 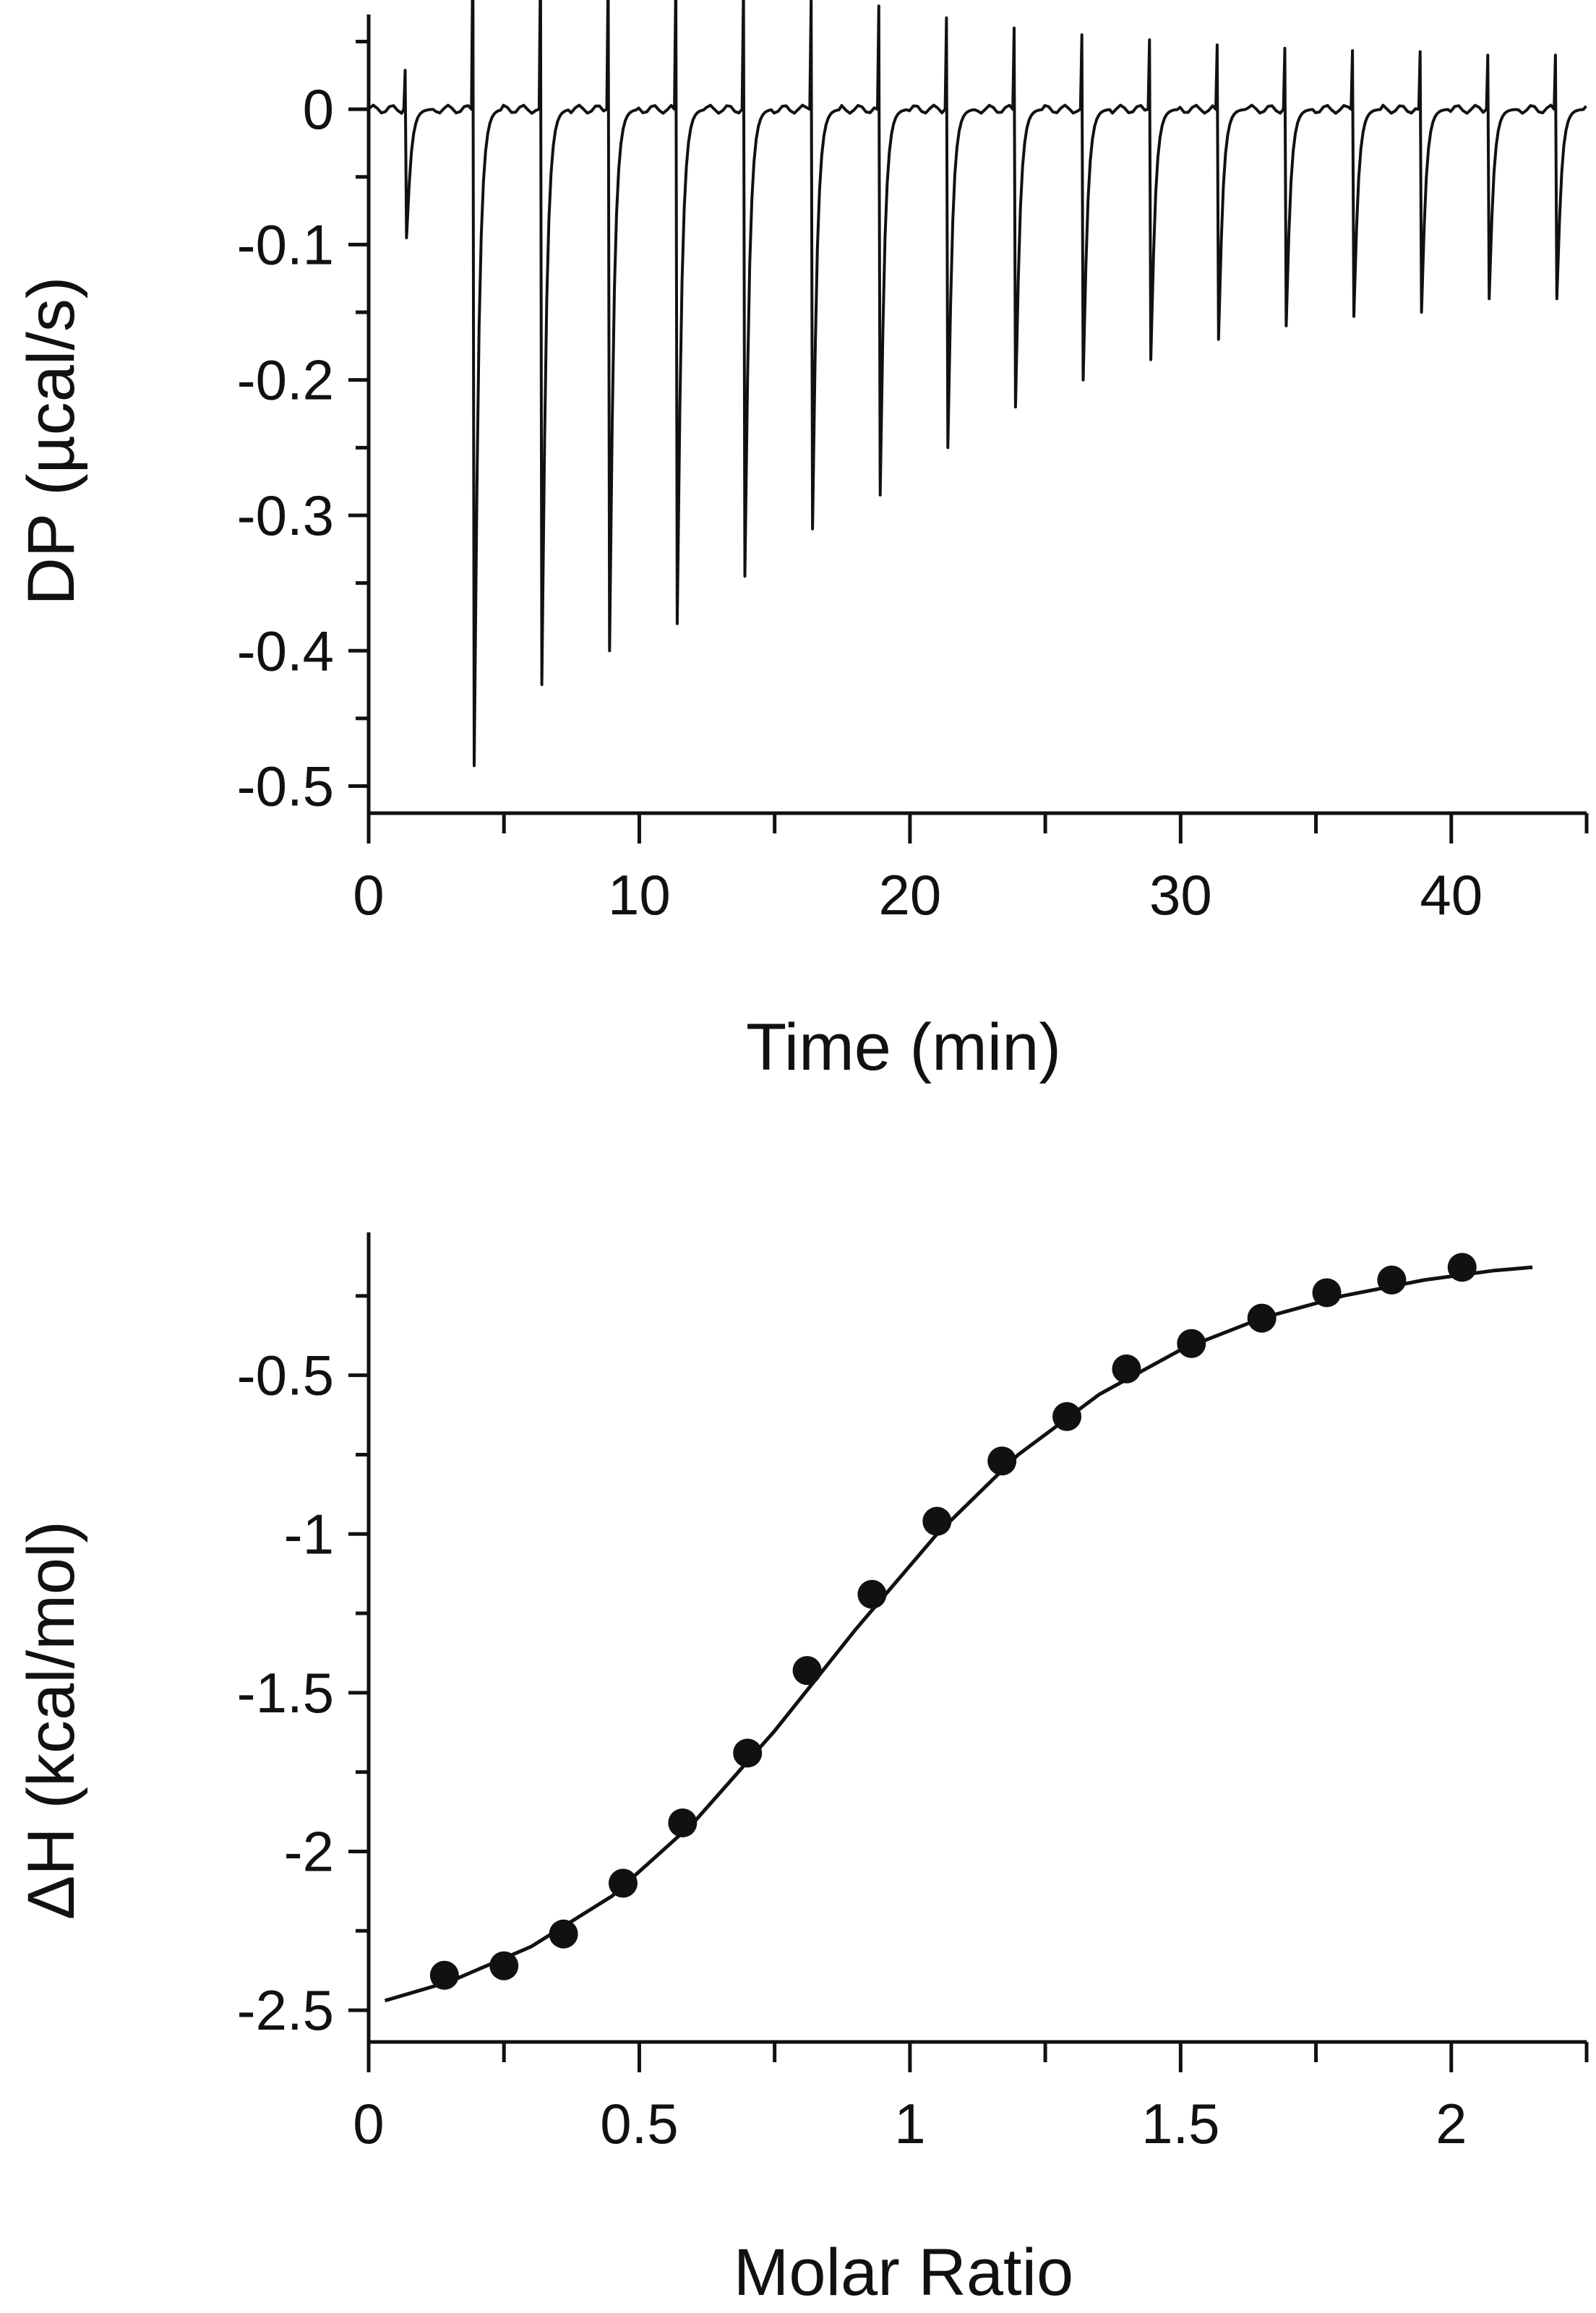 I want to click on thermogram-x-tick-label: 0, so click(x=368, y=895).